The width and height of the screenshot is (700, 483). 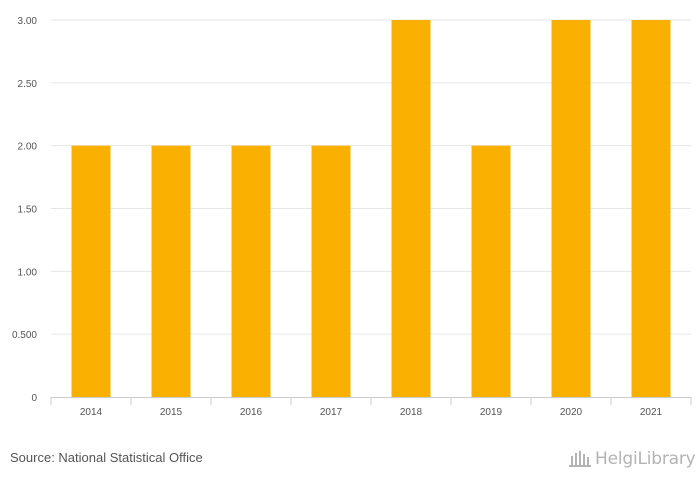 What do you see at coordinates (171, 412) in the screenshot?
I see `x-tick-label: 2015` at bounding box center [171, 412].